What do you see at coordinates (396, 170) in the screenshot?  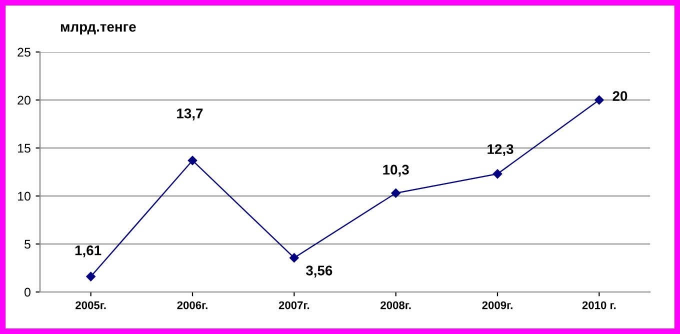 I see `data-label: 10,3` at bounding box center [396, 170].